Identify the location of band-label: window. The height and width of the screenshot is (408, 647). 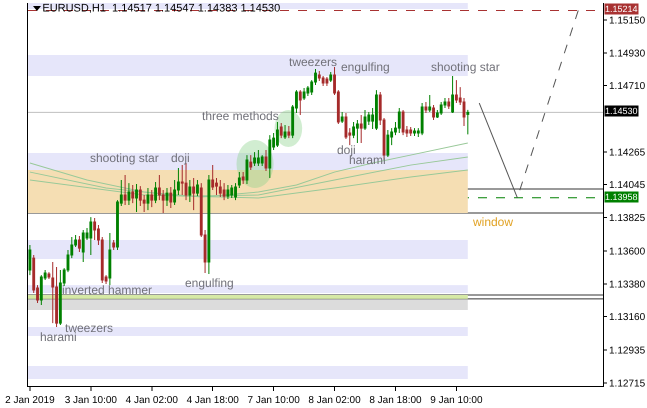
(493, 222).